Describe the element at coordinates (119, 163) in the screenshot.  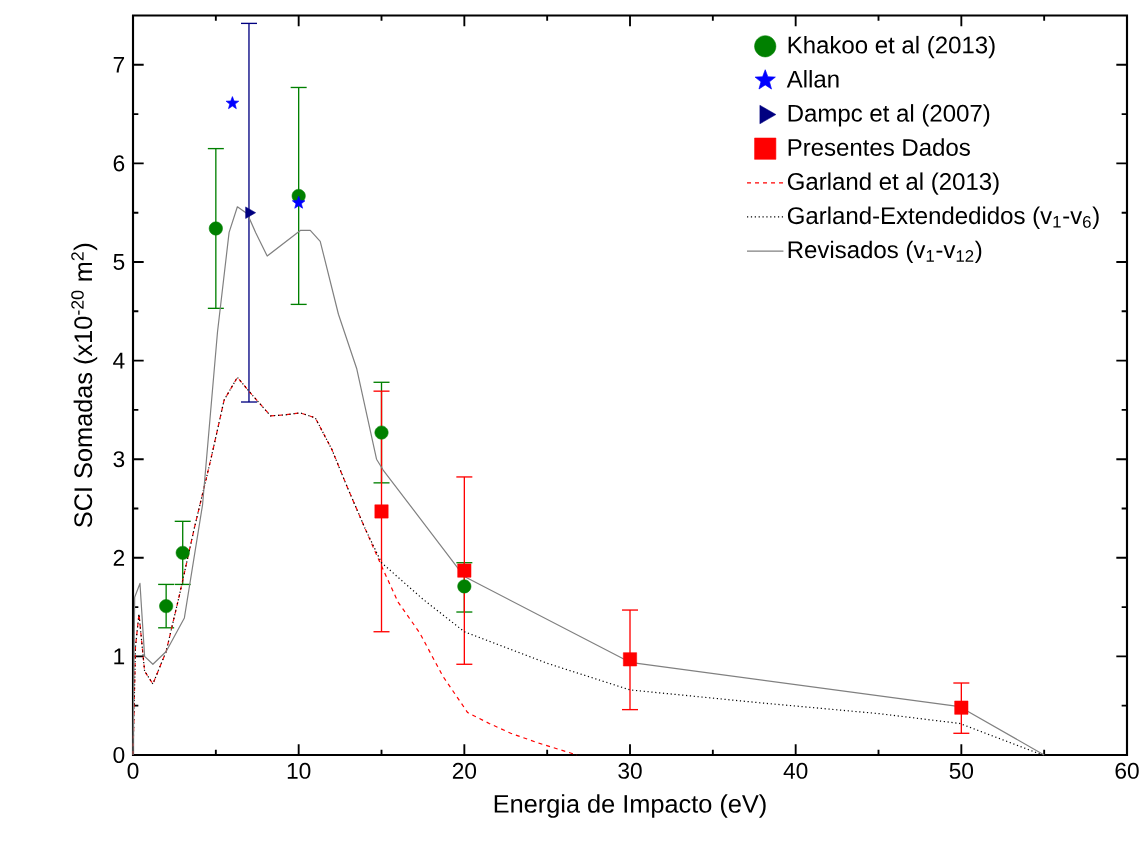
I see `y-tick-label: 6` at that location.